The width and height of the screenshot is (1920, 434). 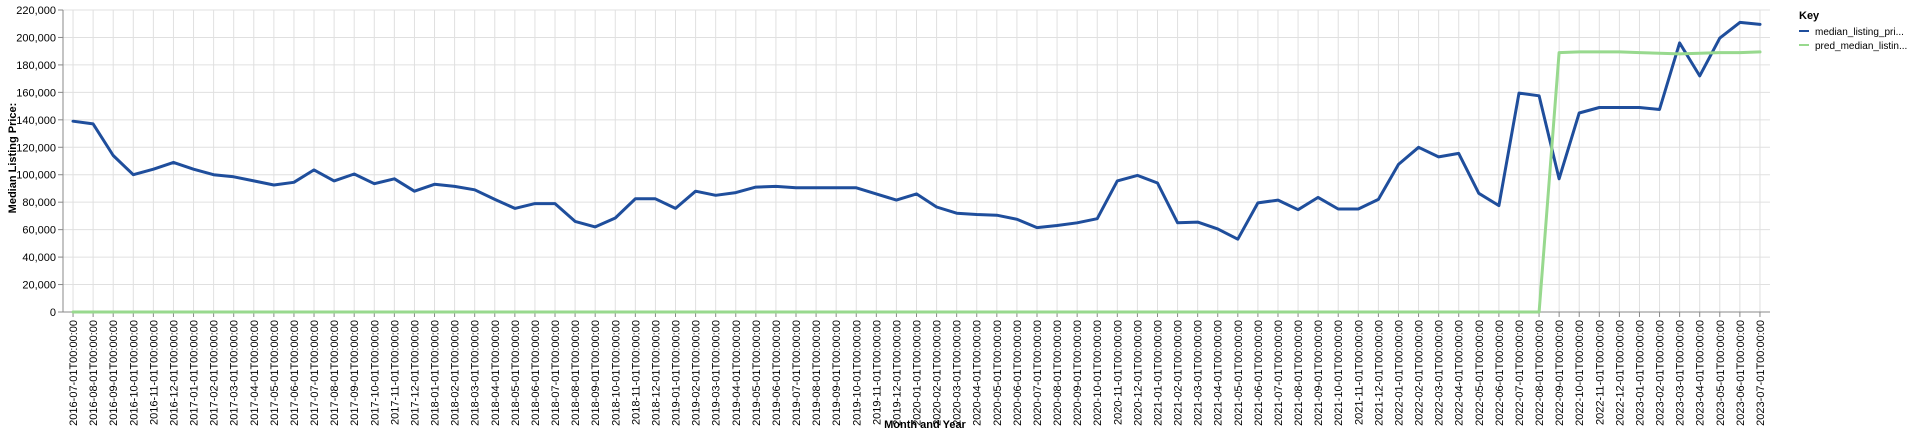 I want to click on x-tick-label: 2020-04-01T00:00:00, so click(x=978, y=373).